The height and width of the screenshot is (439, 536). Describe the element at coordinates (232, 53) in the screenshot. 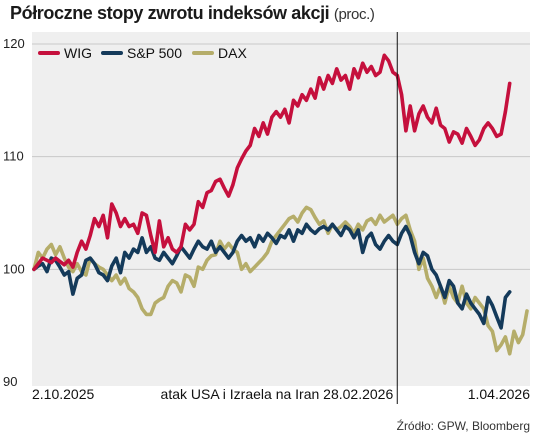

I see `legend-label: DAX` at that location.